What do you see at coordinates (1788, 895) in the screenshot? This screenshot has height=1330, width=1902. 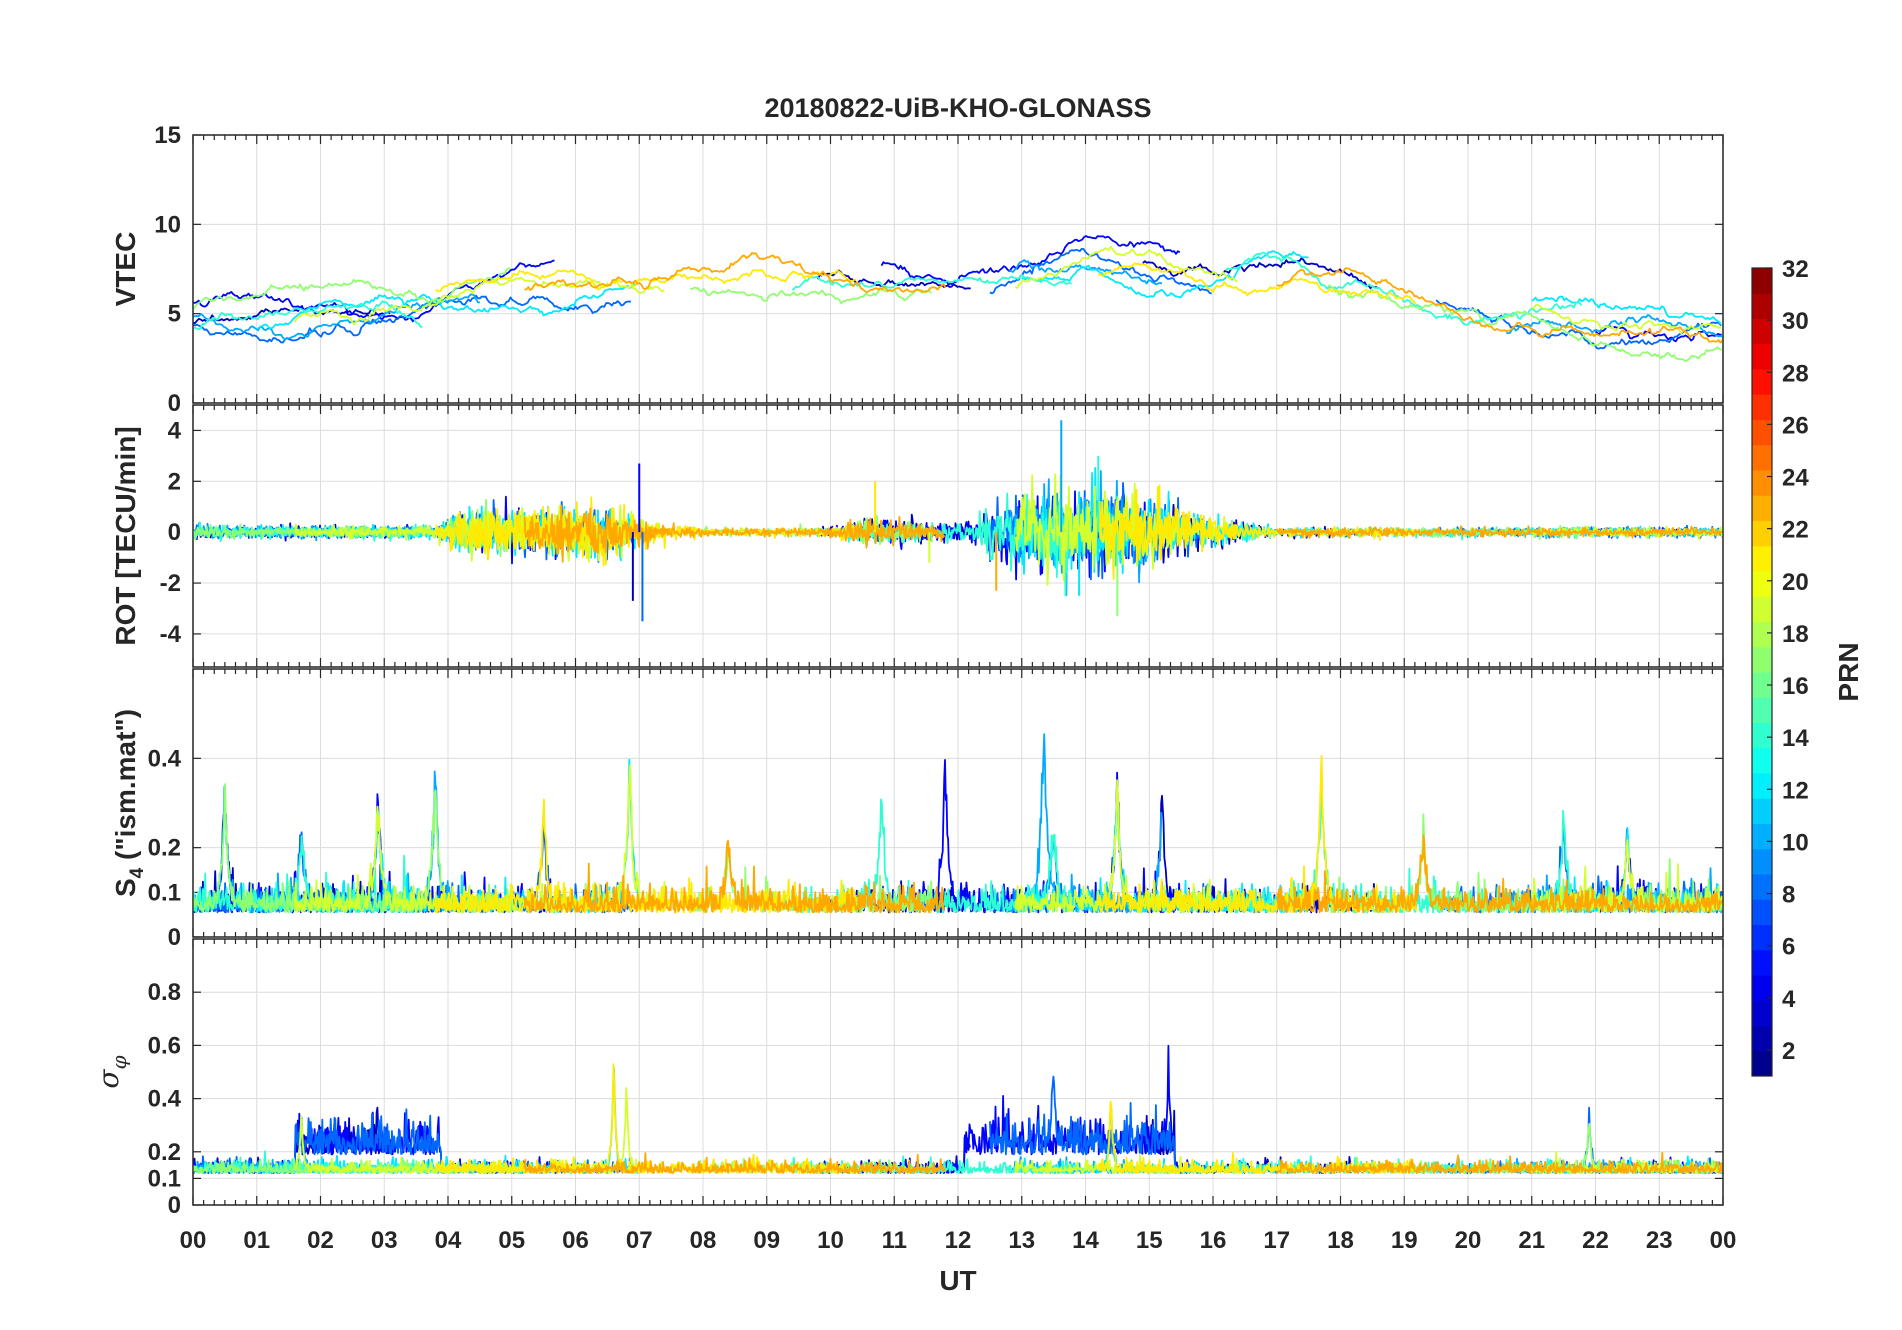 I see `colorbar-tick-label: 8` at bounding box center [1788, 895].